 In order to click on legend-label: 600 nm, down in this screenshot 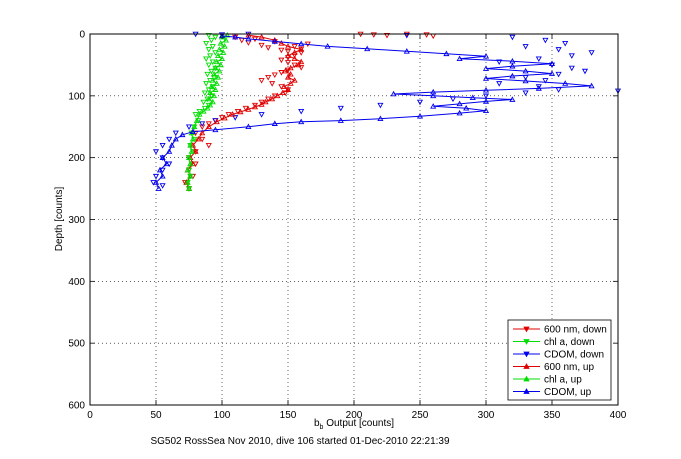, I will do `click(575, 330)`.